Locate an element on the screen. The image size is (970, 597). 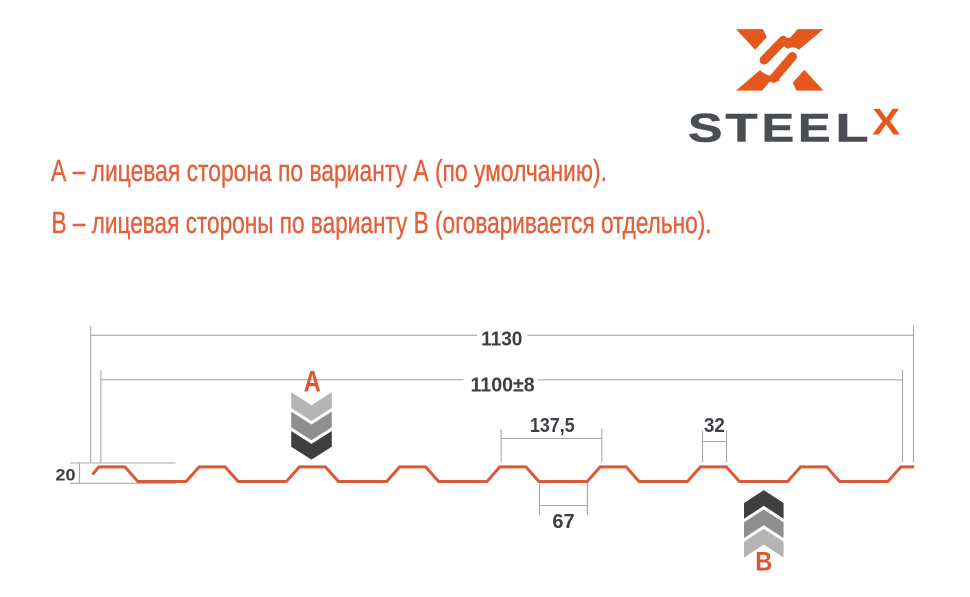
svg-text: 1100±8 is located at coordinates (502, 385).